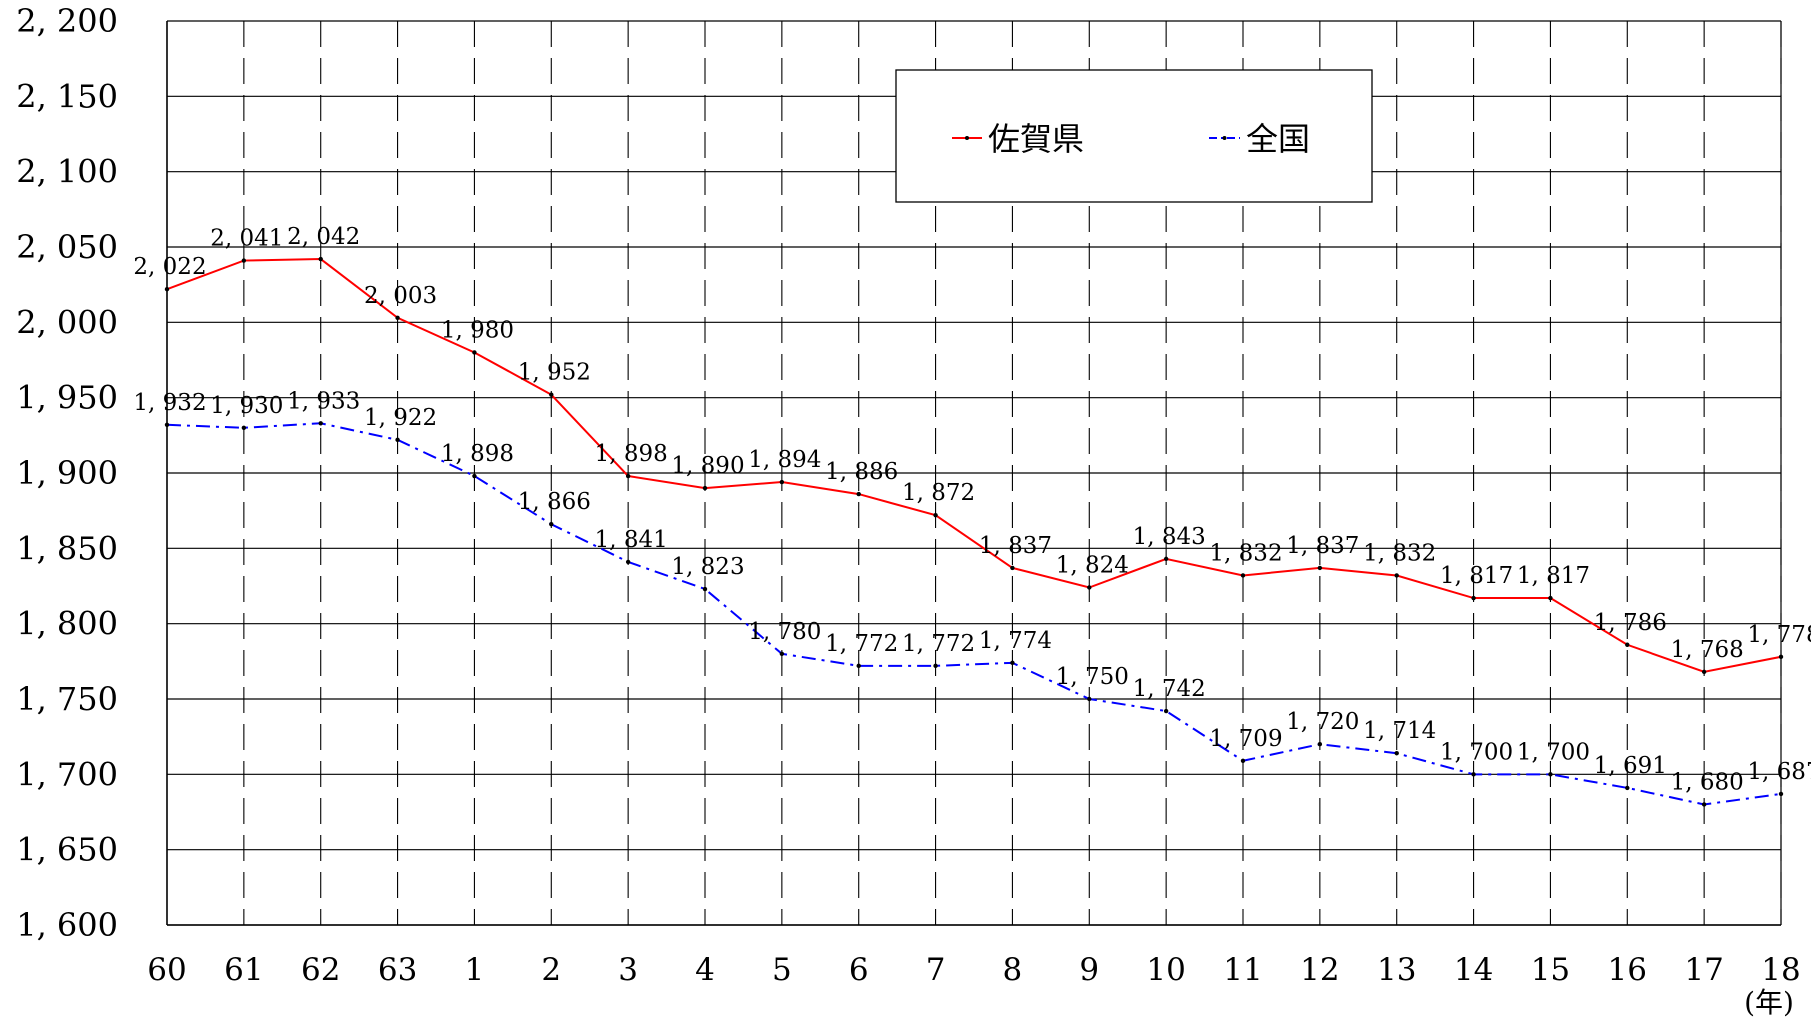 Image resolution: width=1811 pixels, height=1019 pixels. I want to click on x-tick-label: 17, so click(1703, 970).